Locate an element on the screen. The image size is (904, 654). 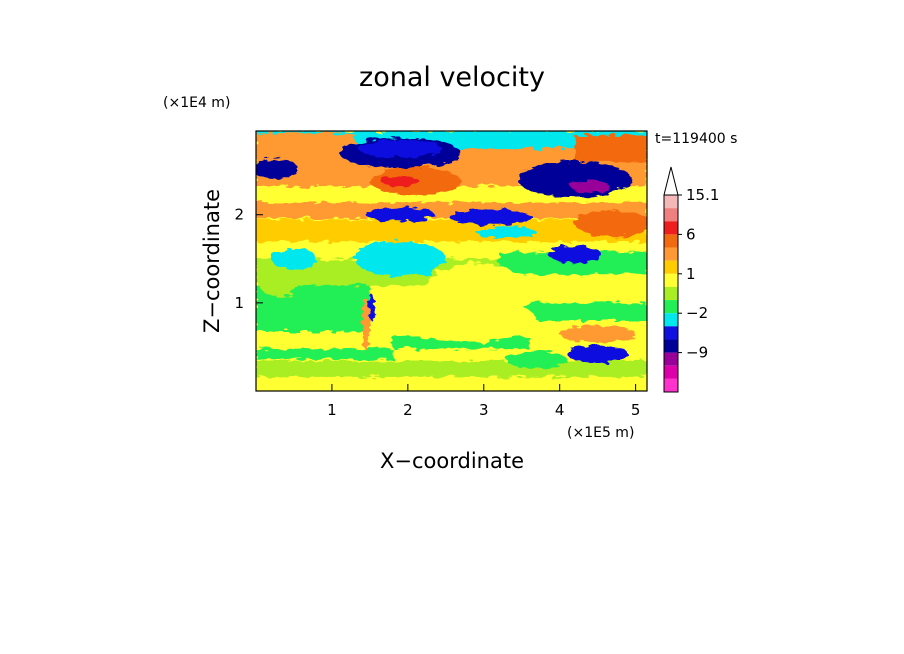
colorbar-tick-label: −2 is located at coordinates (697, 313).